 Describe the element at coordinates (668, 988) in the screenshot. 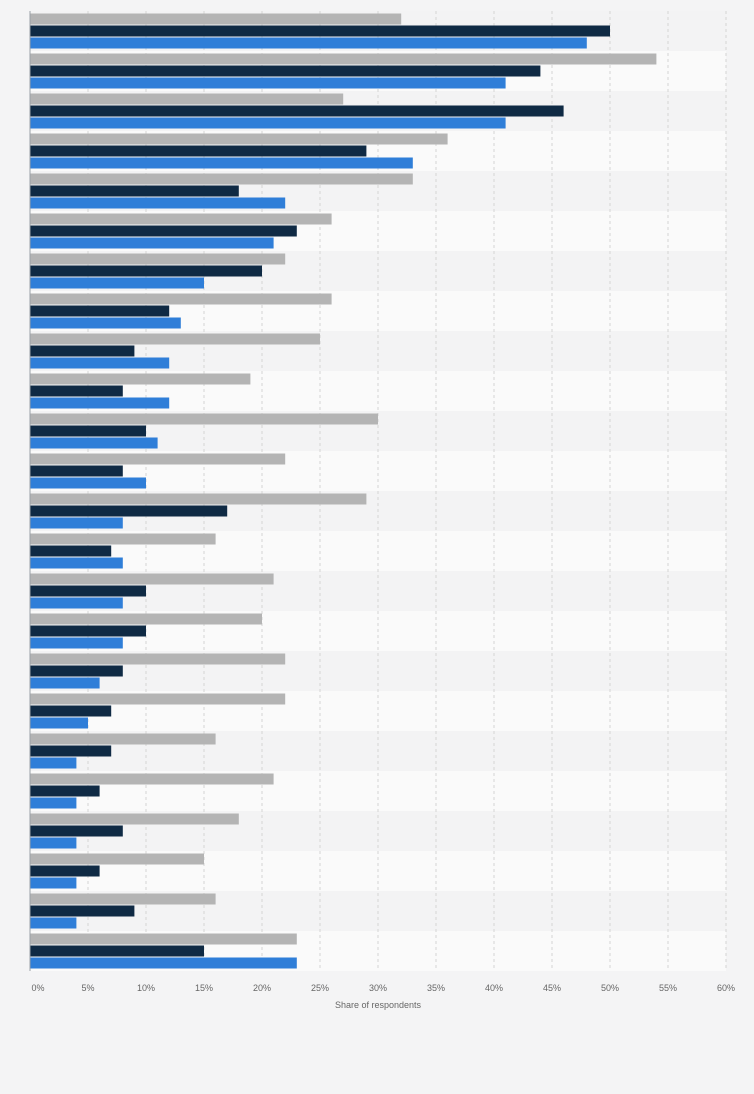

I see `x-tick-label: 55%` at that location.